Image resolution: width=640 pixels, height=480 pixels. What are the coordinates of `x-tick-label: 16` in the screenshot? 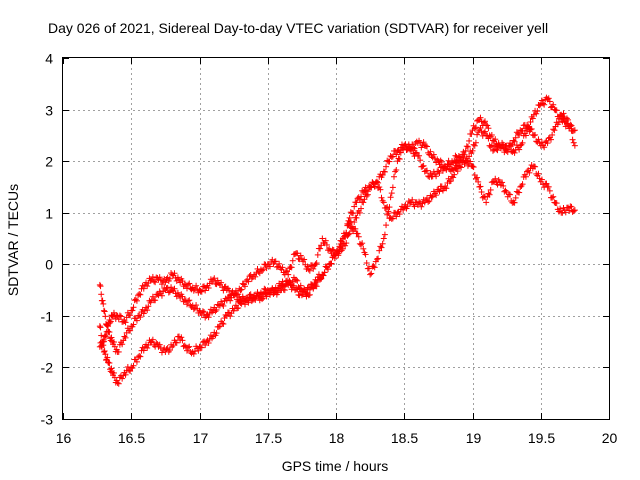 It's located at (64, 438).